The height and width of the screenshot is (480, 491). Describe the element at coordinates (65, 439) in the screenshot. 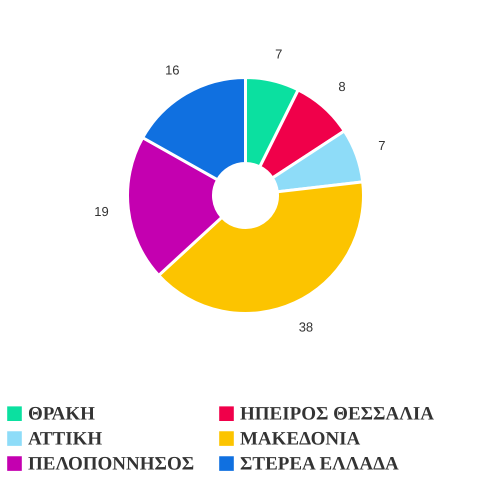

I see `legend-label: ΑΤΤΙΚΗ` at that location.